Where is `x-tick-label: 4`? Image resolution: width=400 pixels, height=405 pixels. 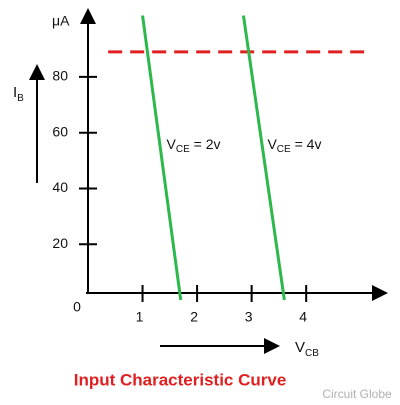
x-tick-label: 4 is located at coordinates (303, 317).